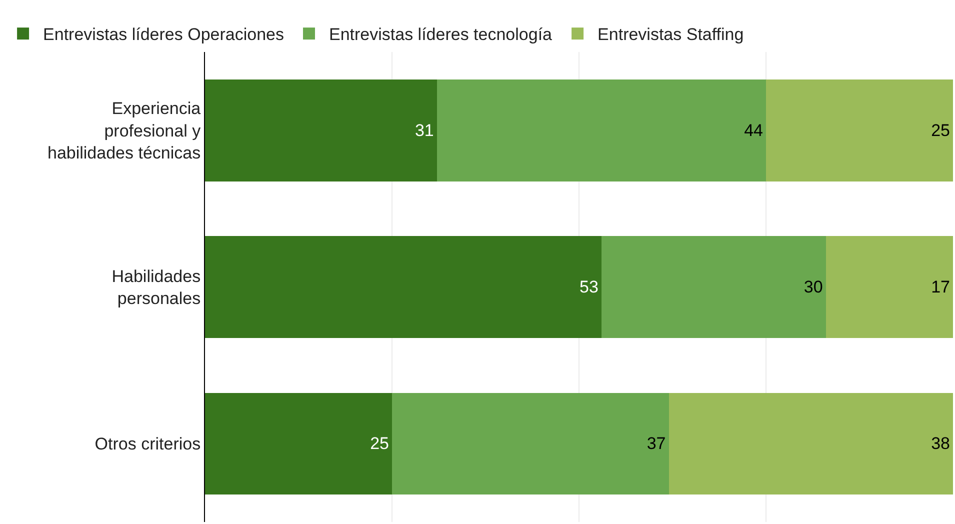 The width and height of the screenshot is (955, 524). What do you see at coordinates (124, 130) in the screenshot?
I see `y-tick-label: Experiencia profesional y habilidades técnicas` at bounding box center [124, 130].